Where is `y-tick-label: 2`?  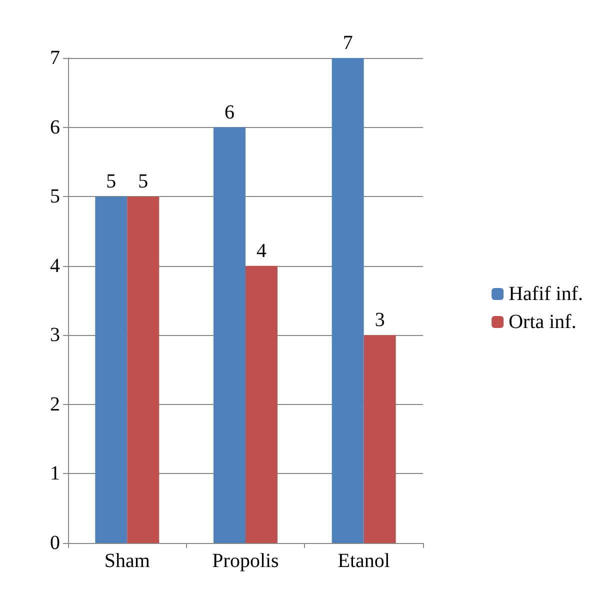
y-tick-label: 2 is located at coordinates (55, 404).